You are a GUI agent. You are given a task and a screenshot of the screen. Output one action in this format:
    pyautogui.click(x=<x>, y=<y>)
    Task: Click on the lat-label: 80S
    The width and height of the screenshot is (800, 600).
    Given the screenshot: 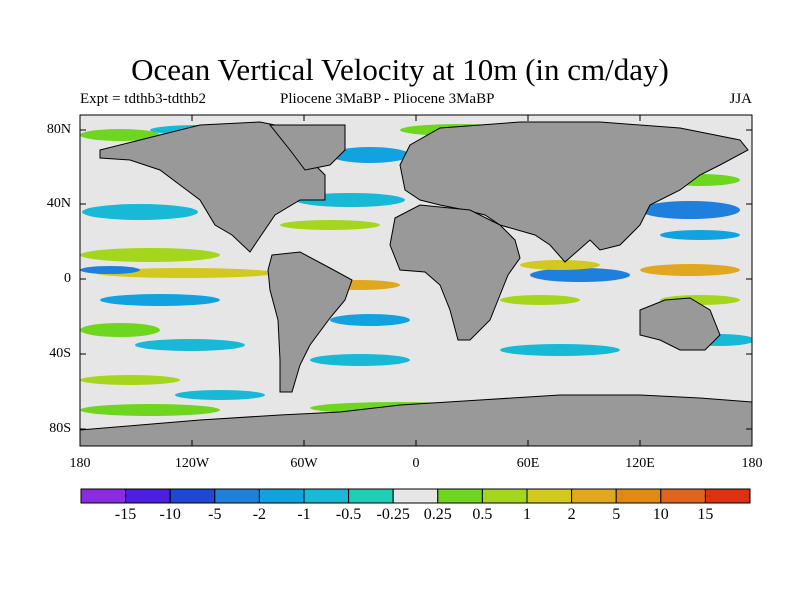 What is the action you would take?
    pyautogui.click(x=60, y=428)
    